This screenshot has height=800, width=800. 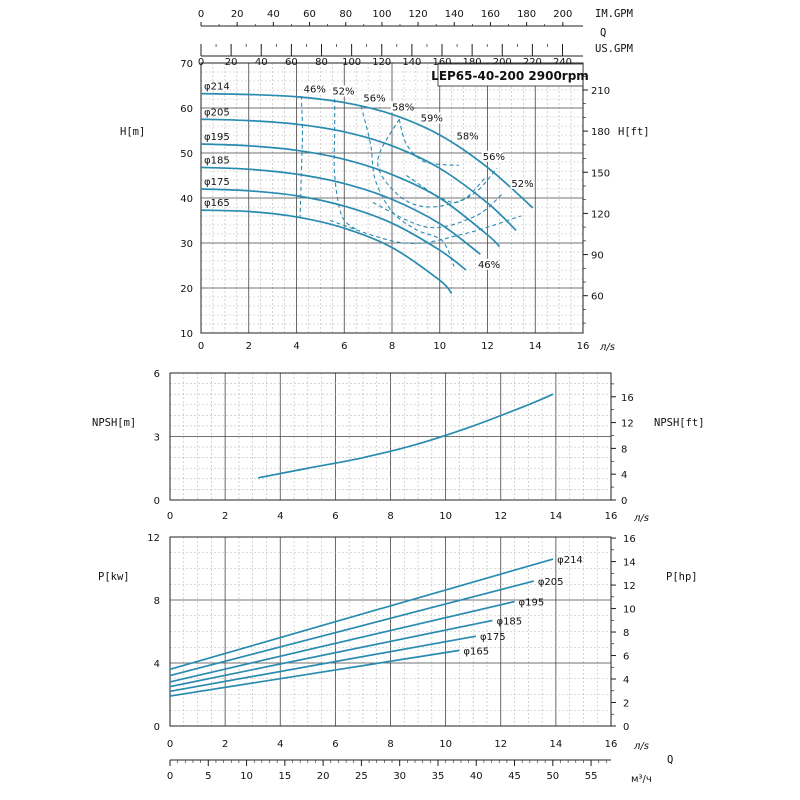 What do you see at coordinates (626, 704) in the screenshot?
I see `power-hp-tick-label: 2` at bounding box center [626, 704].